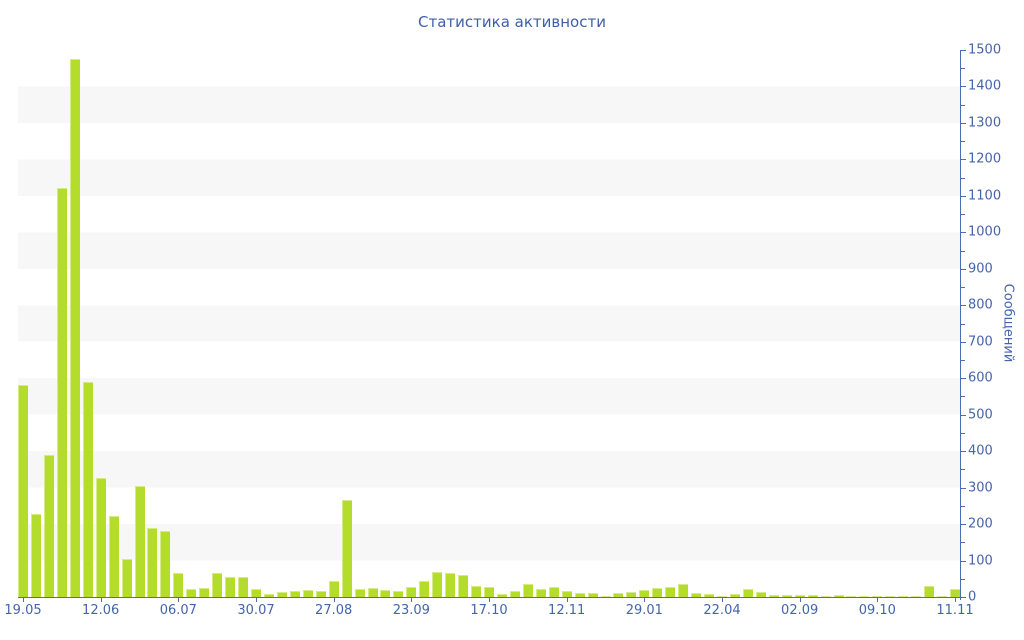 Image resolution: width=1024 pixels, height=640 pixels. Describe the element at coordinates (980, 378) in the screenshot. I see `y-tick-label: 600` at that location.